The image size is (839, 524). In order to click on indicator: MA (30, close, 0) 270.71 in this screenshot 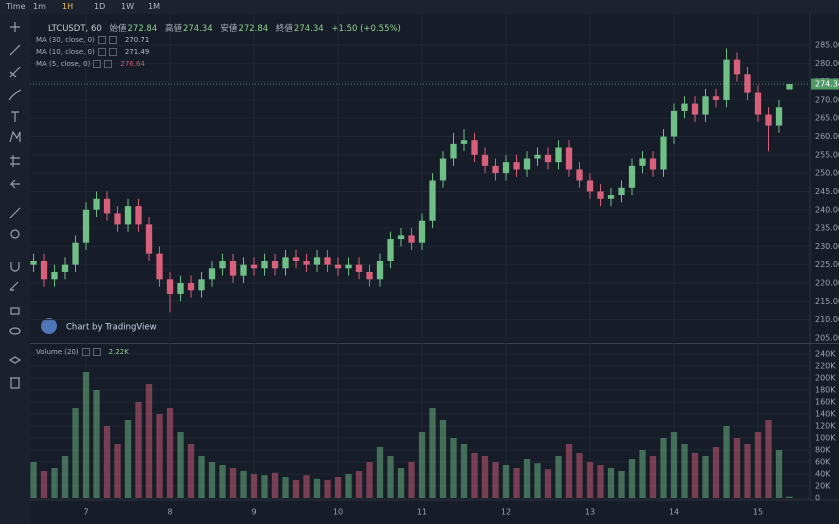, I will do `click(92, 40)`.